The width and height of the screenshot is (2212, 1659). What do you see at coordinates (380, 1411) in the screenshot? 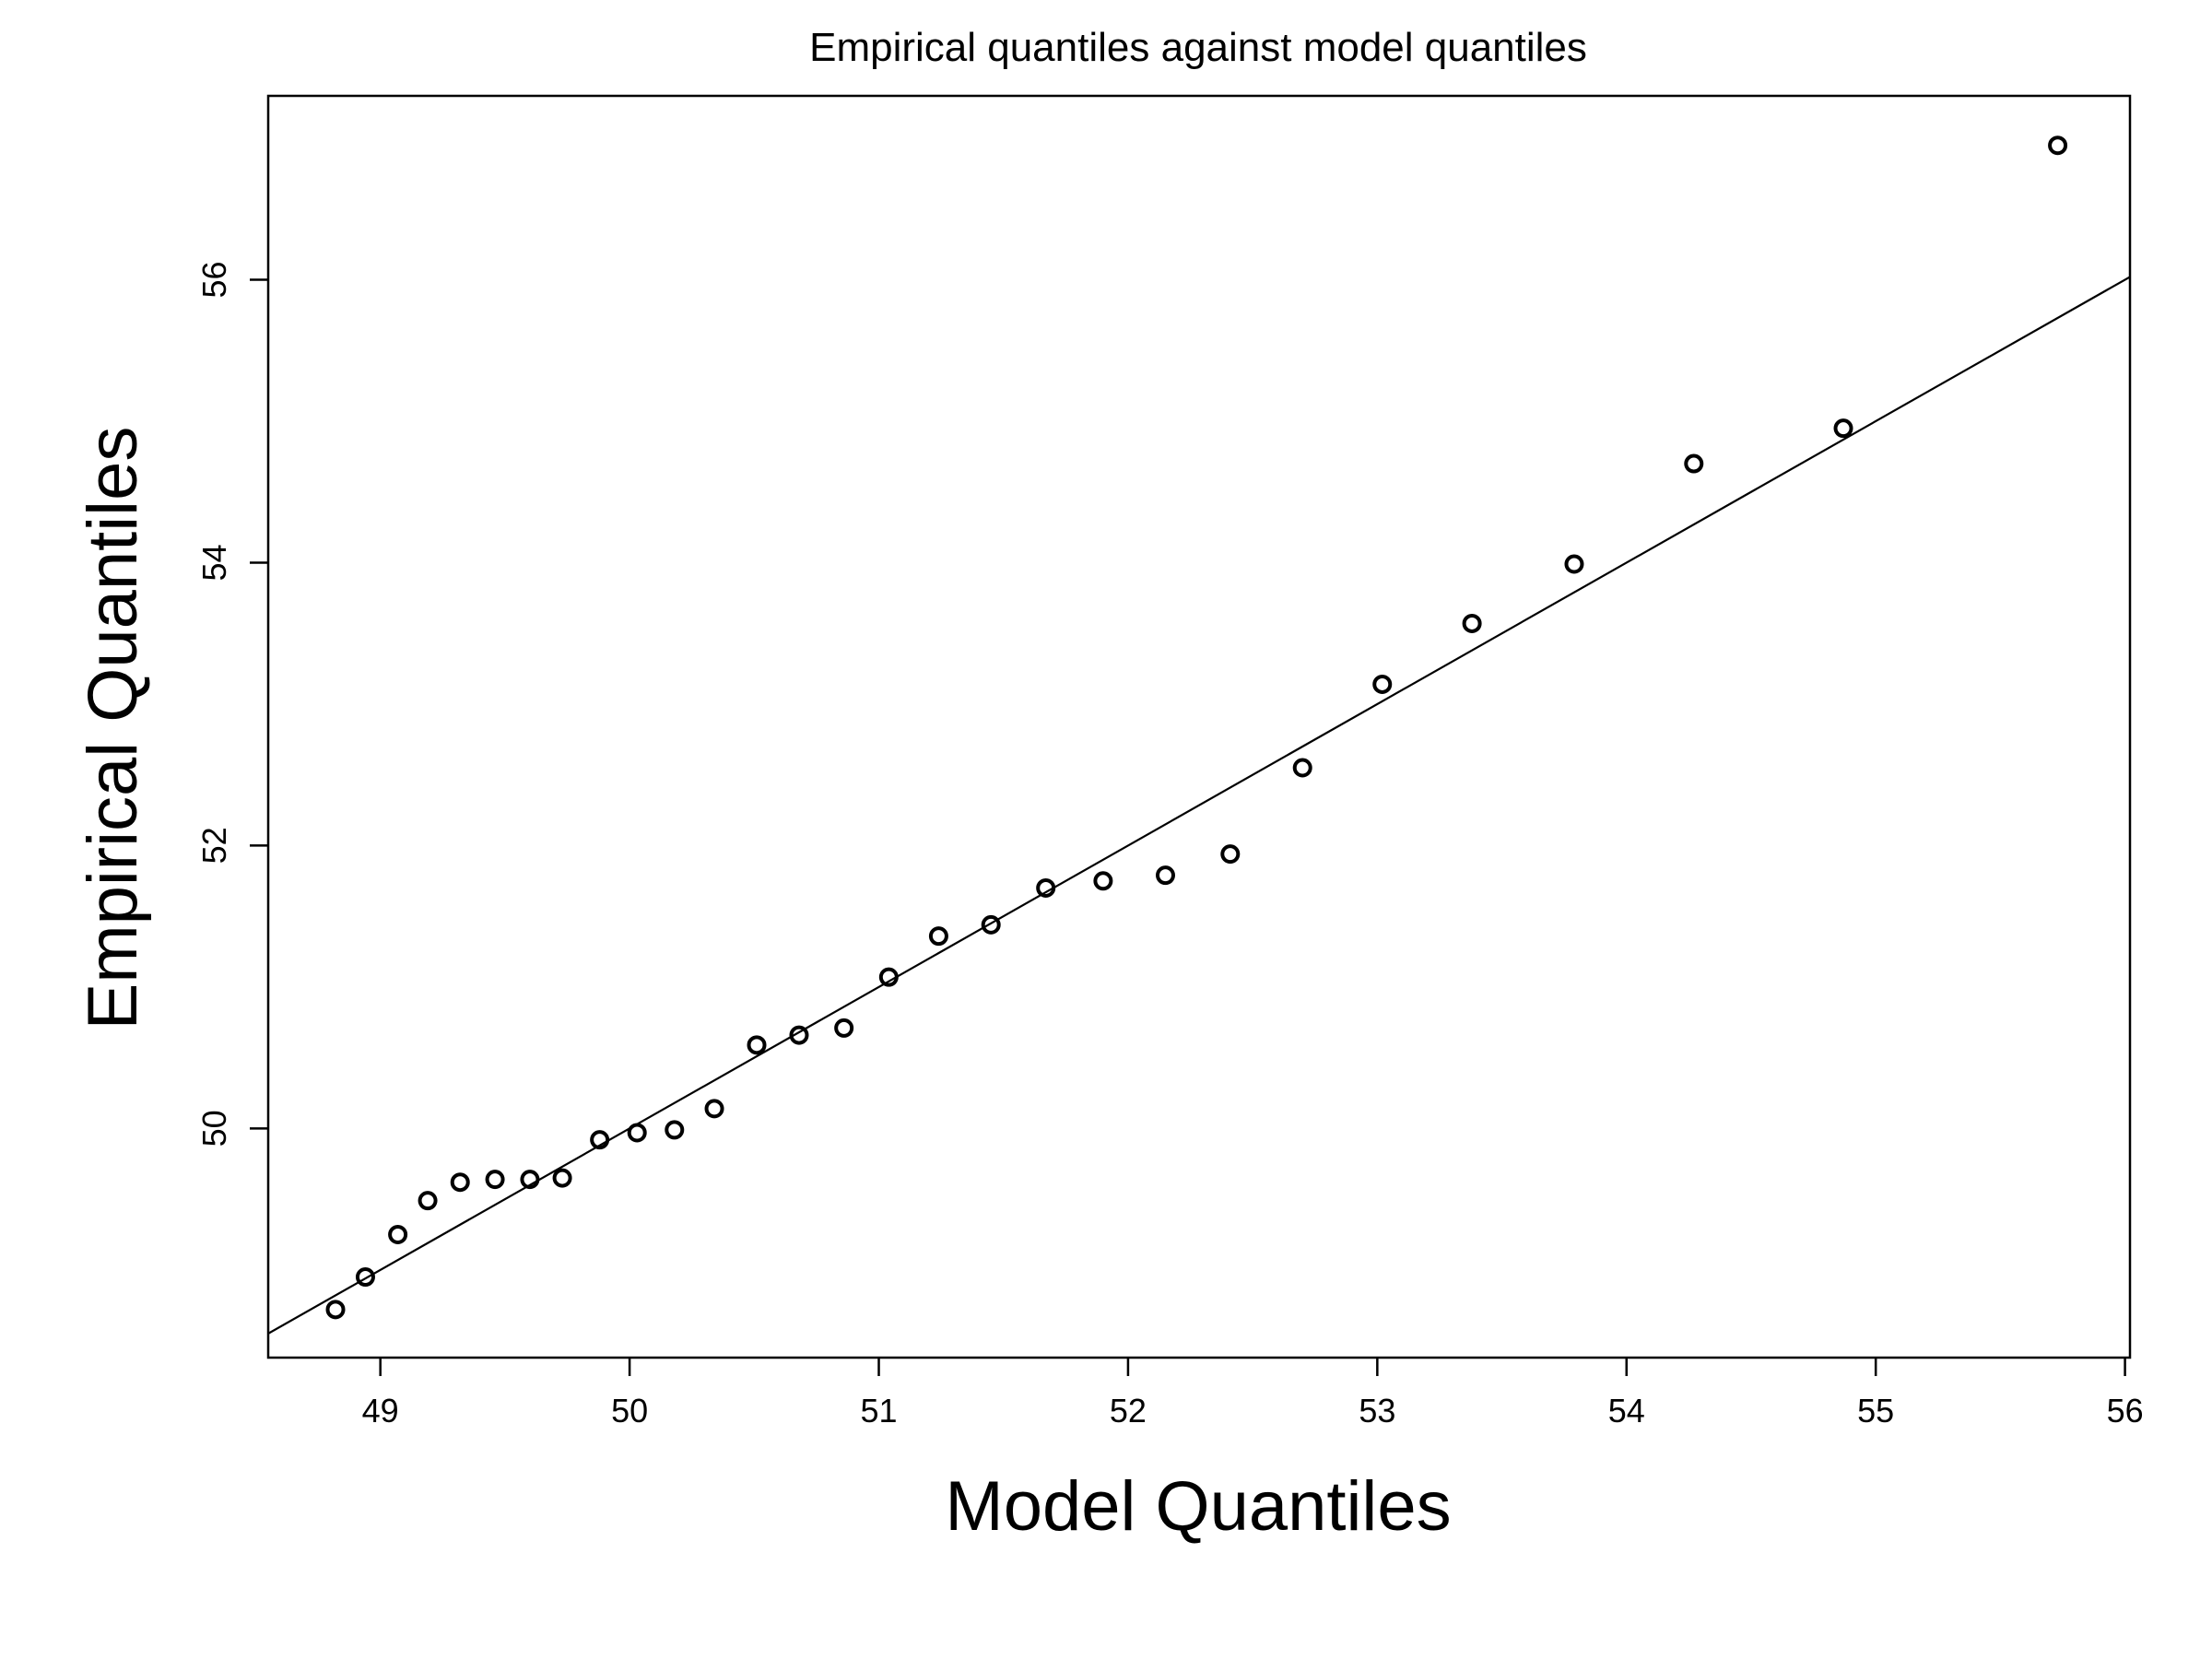
I see `x-tick-label-49: 49` at bounding box center [380, 1411].